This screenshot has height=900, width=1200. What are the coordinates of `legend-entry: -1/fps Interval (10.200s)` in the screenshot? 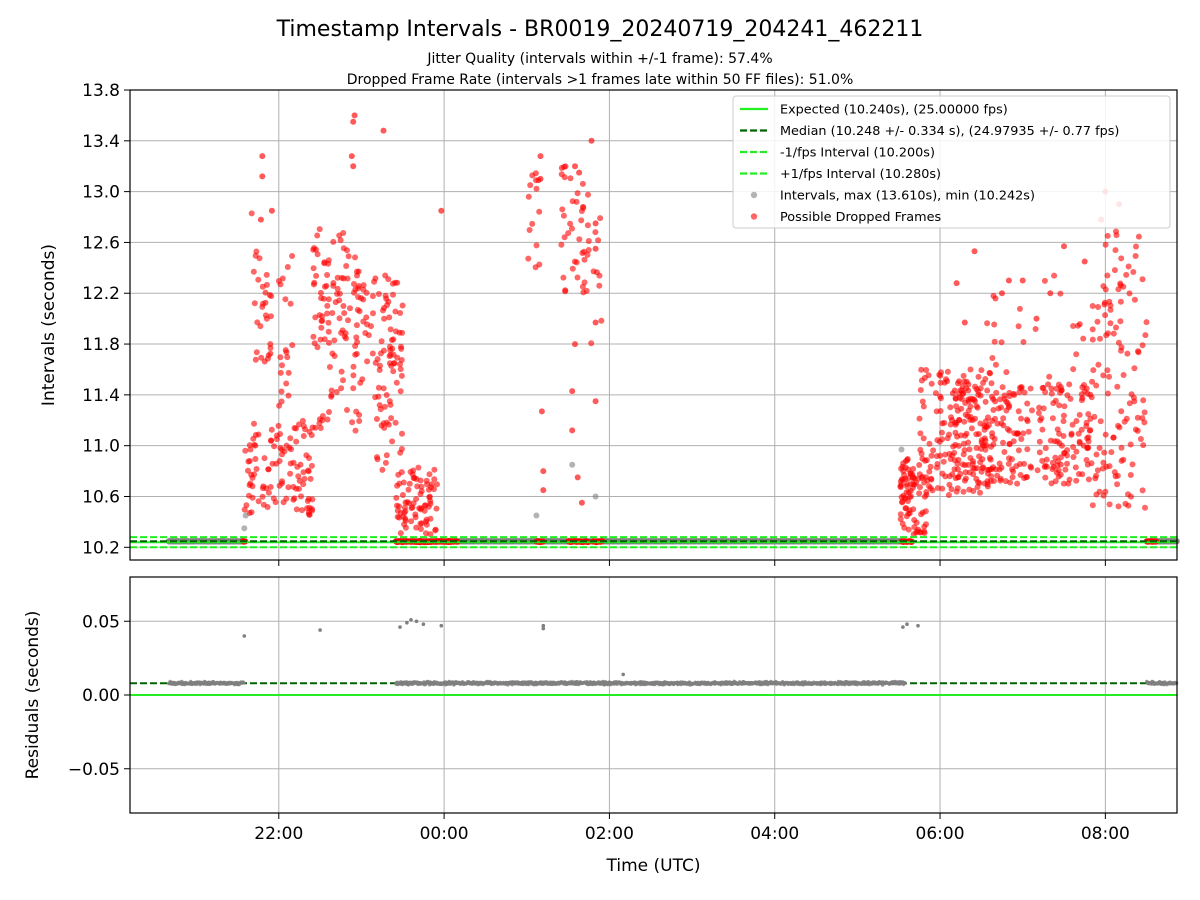 It's located at (857, 153).